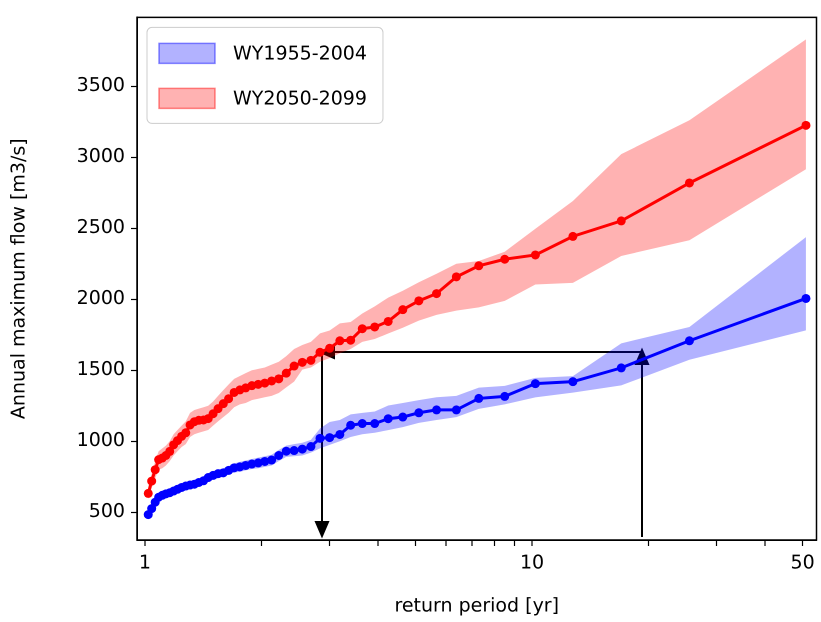  Describe the element at coordinates (100, 156) in the screenshot. I see `y-tick-label: 3000` at that location.